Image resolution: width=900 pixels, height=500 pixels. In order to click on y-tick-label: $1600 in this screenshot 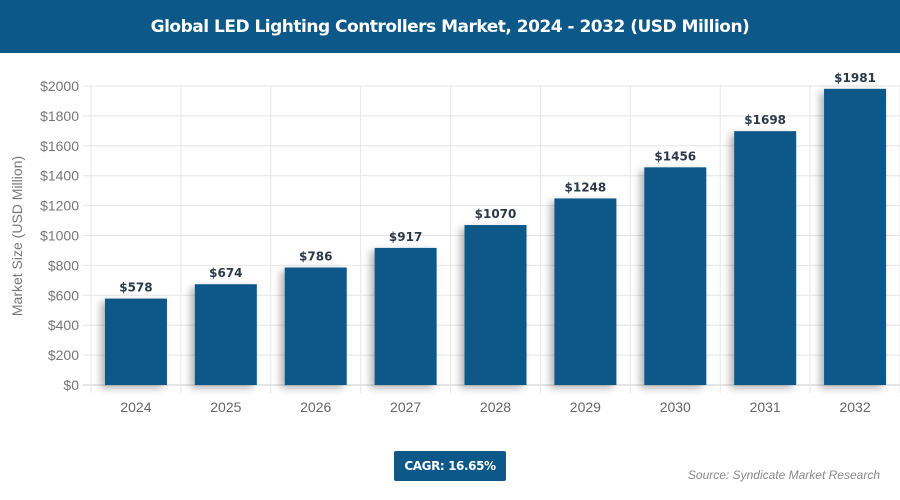, I will do `click(59, 146)`.